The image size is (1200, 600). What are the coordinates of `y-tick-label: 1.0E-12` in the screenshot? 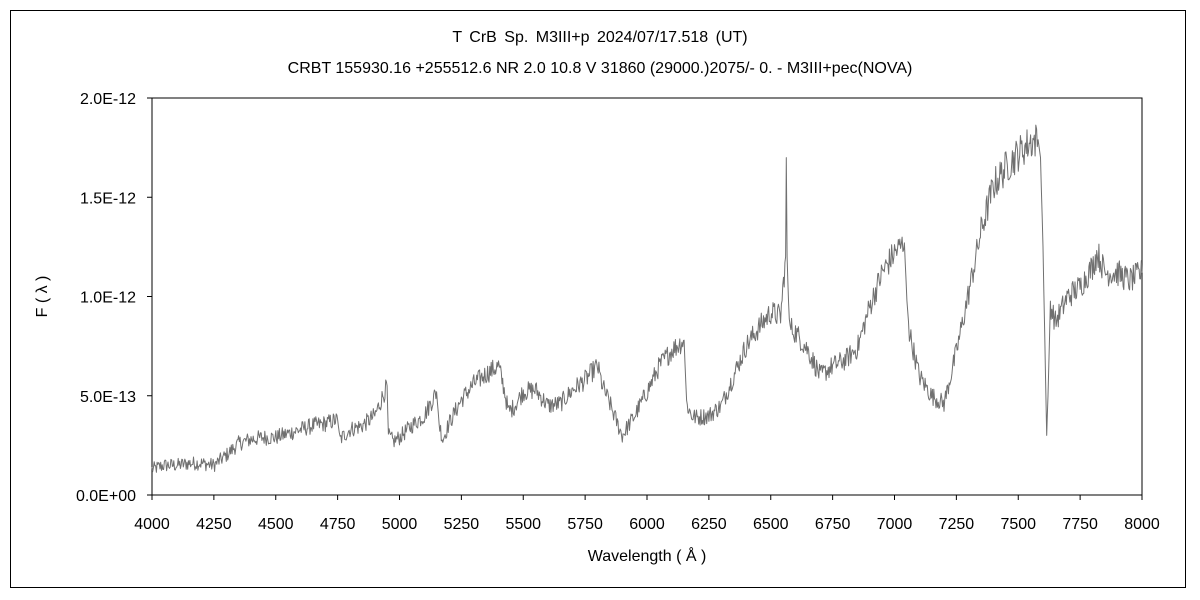 It's located at (108, 298).